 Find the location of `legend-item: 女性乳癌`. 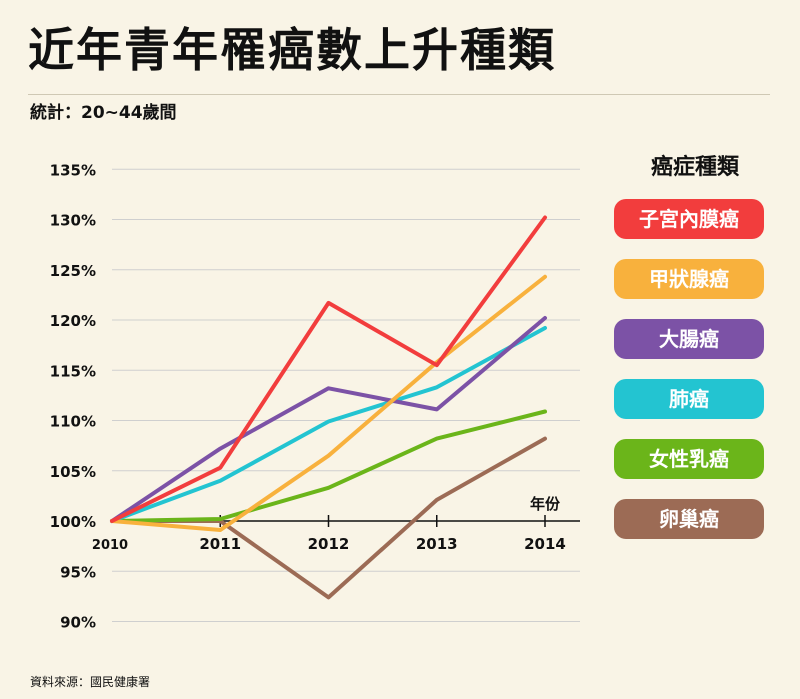

legend-item: 女性乳癌 is located at coordinates (689, 459).